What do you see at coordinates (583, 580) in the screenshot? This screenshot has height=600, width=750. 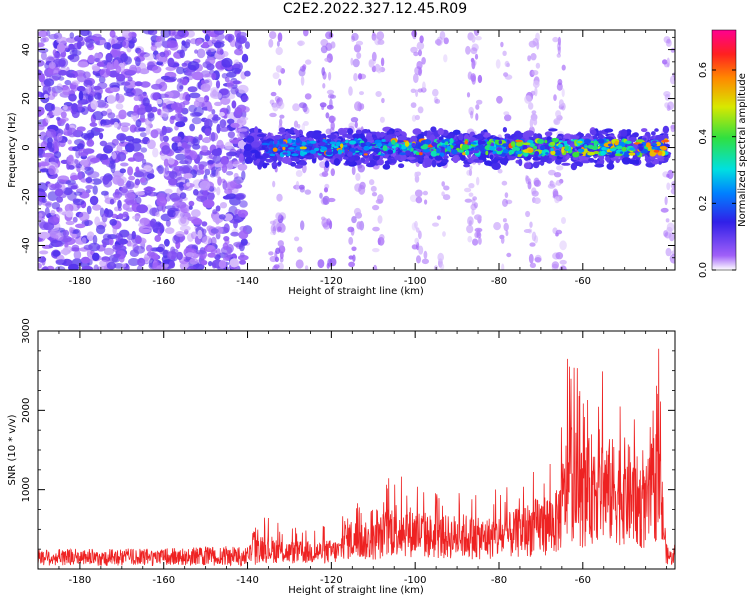 I see `snr-x-tick-label: -60` at bounding box center [583, 580].